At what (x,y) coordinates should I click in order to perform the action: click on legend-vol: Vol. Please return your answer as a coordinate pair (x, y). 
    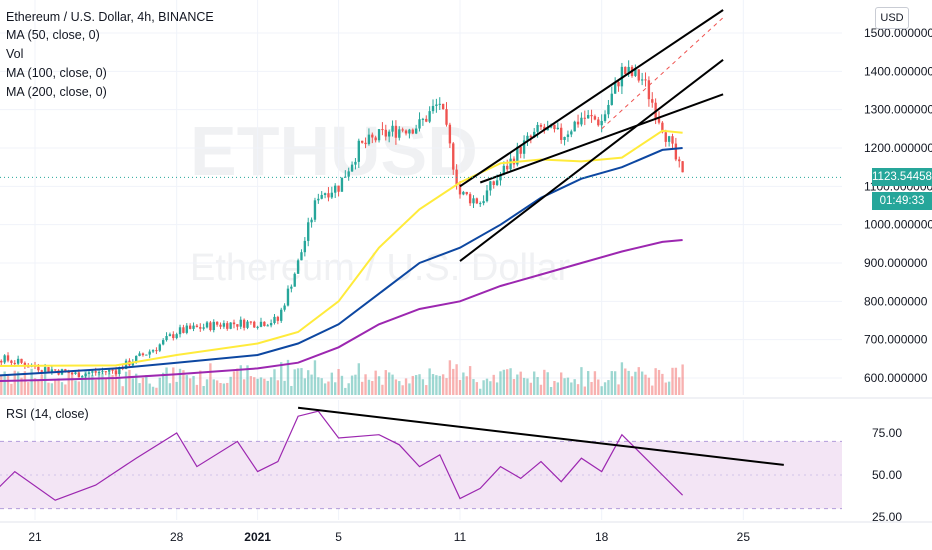
    Looking at the image, I should click on (15, 54).